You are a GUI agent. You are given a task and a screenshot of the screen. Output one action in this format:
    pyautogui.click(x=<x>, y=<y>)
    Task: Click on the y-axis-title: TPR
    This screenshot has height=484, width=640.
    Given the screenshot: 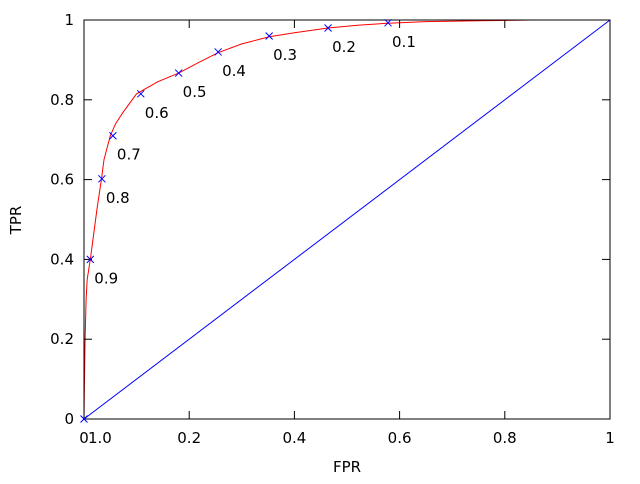 What is the action you would take?
    pyautogui.click(x=16, y=221)
    